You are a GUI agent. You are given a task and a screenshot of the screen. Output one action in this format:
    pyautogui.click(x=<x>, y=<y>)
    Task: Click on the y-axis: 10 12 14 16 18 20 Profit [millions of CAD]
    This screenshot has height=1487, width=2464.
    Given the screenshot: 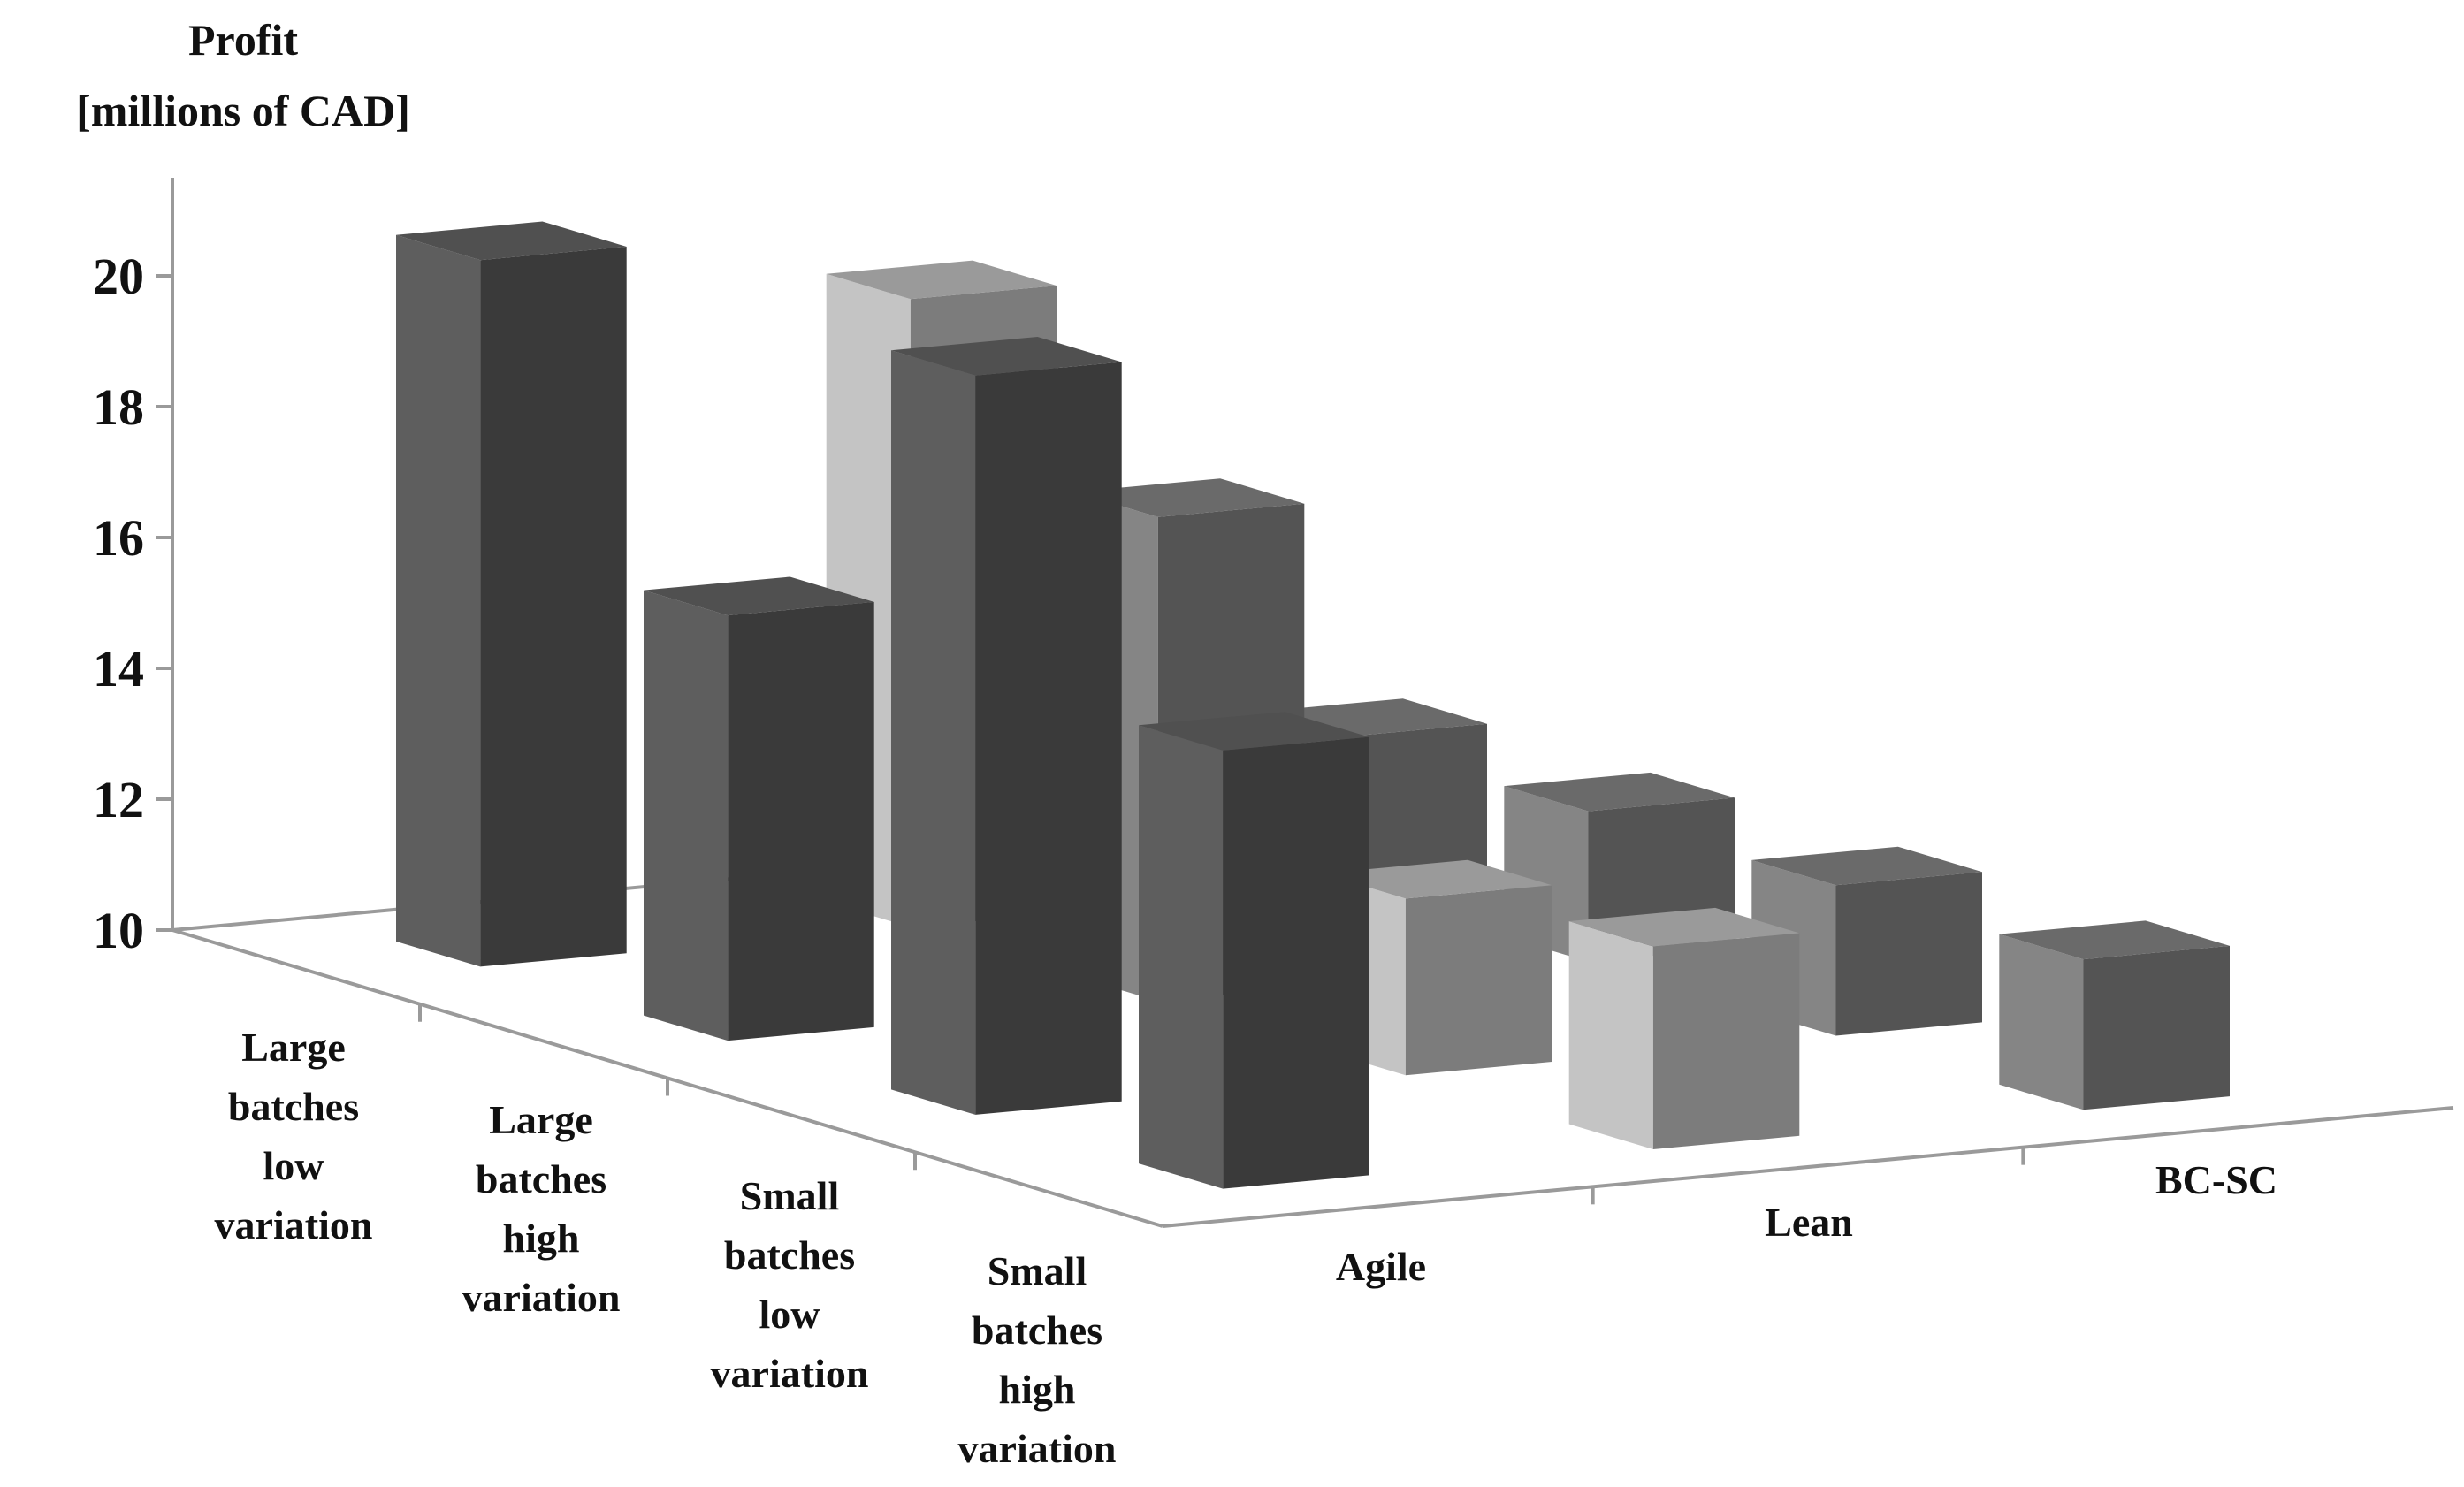 What is the action you would take?
    pyautogui.click(x=243, y=487)
    